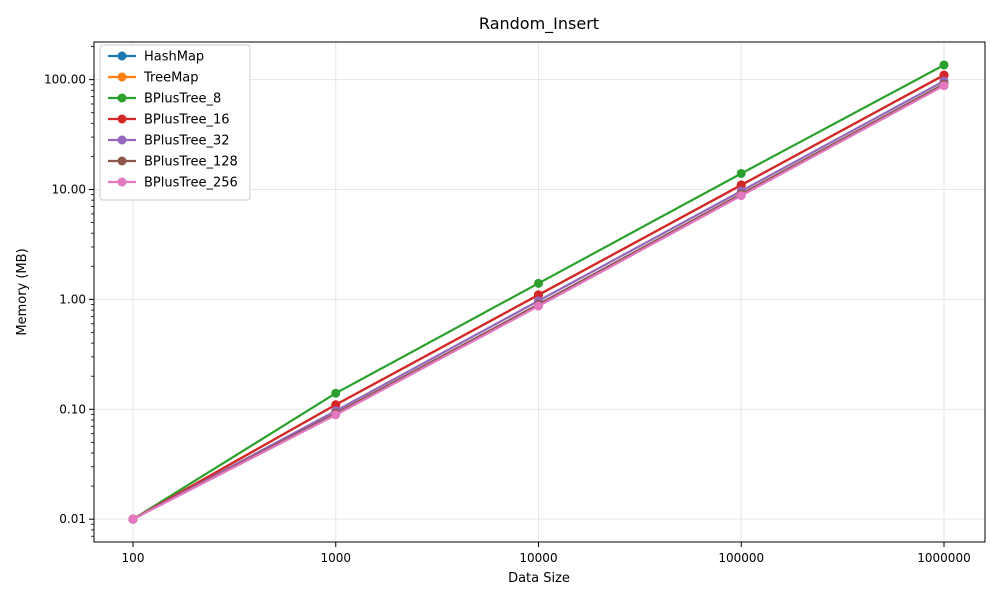  Describe the element at coordinates (72, 299) in the screenshot. I see `y-tick-label: 1.00` at that location.